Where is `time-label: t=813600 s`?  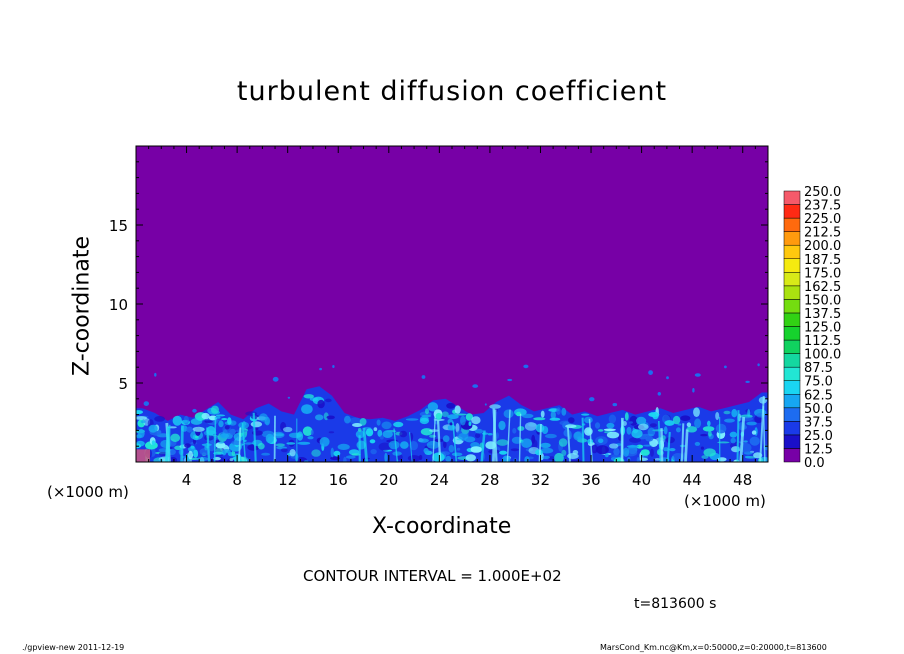
time-label: t=813600 s is located at coordinates (675, 604).